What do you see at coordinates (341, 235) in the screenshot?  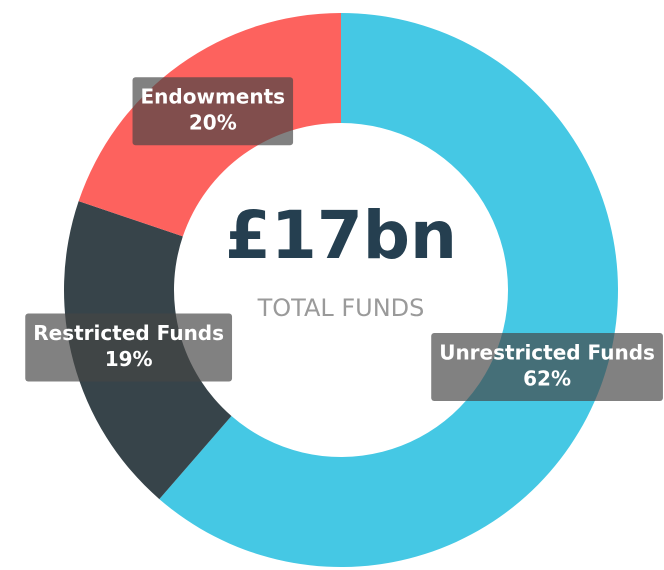 I see `center-value: £17bn` at bounding box center [341, 235].